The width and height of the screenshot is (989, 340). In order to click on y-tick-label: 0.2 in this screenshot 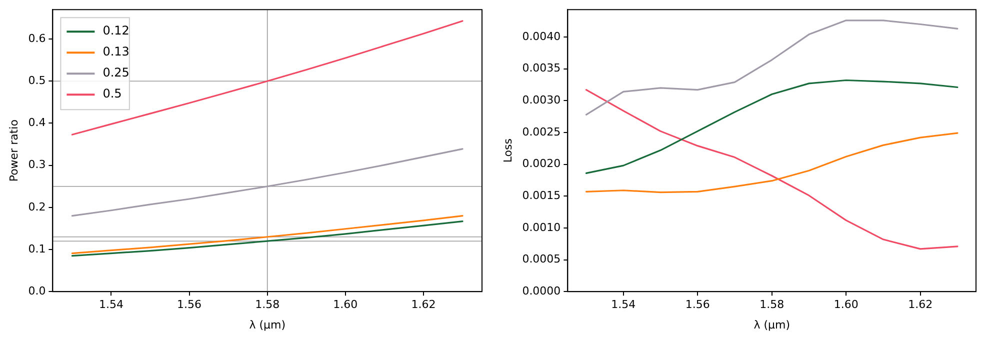, I will do `click(37, 207)`.